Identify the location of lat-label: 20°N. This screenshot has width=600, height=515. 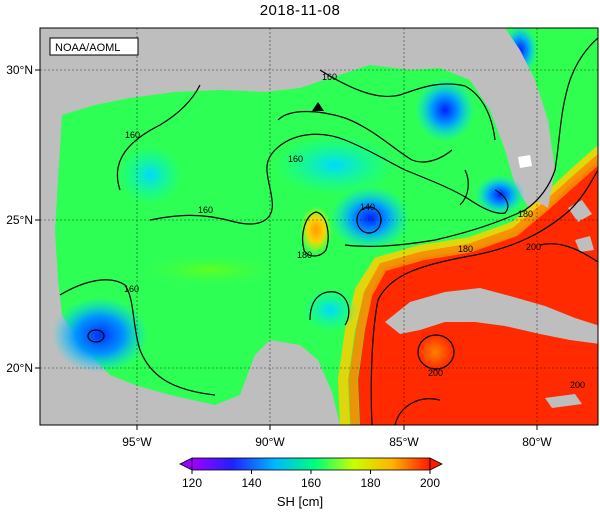
(19, 368).